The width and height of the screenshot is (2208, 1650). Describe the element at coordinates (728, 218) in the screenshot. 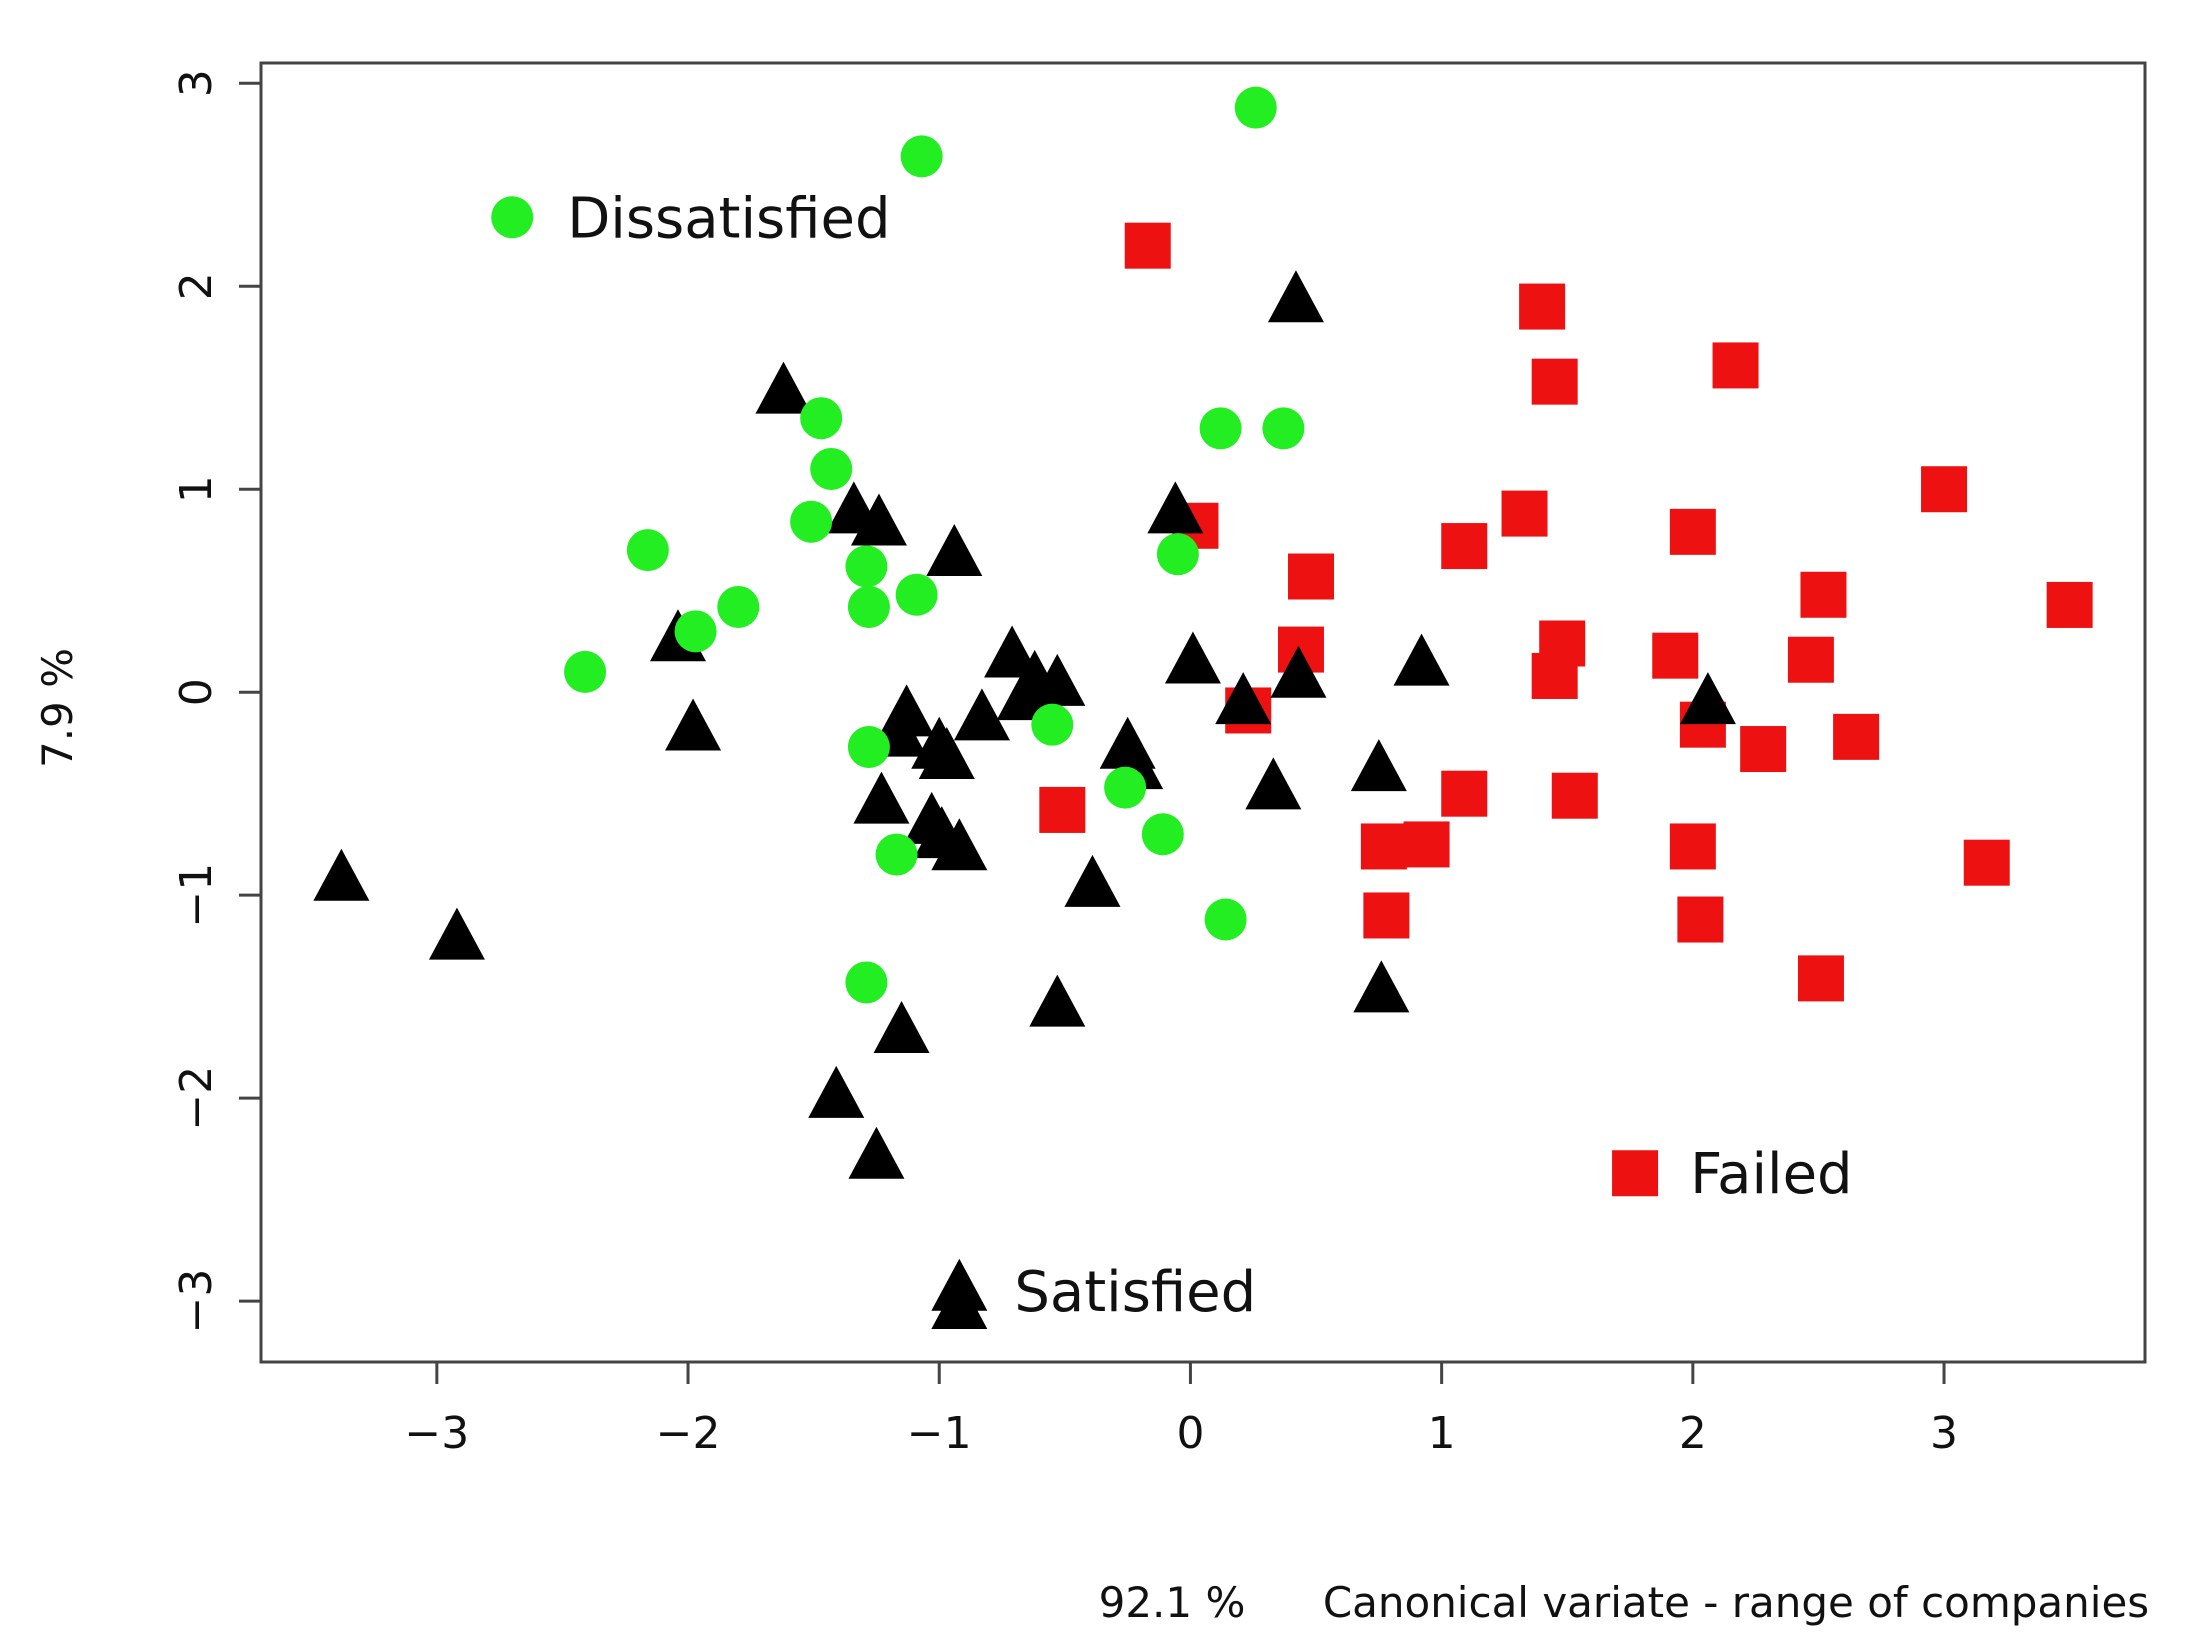

I see `legend-label-dissatisfied: Dissatisfied` at that location.